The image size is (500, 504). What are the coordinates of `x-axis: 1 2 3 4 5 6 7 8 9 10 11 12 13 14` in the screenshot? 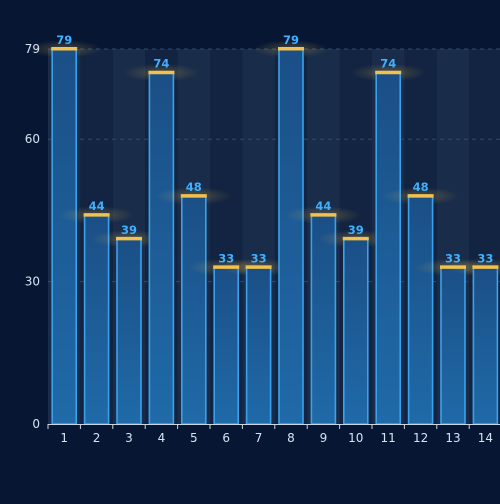 It's located at (273, 434).